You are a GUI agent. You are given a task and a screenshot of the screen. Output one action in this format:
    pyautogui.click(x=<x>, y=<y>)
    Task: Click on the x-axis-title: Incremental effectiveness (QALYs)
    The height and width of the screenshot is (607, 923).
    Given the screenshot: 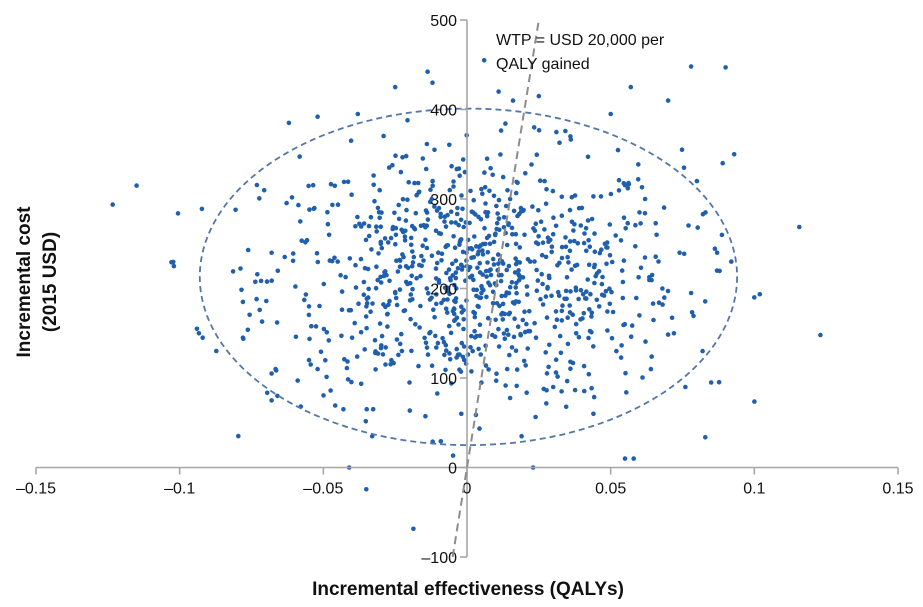 What is the action you would take?
    pyautogui.click(x=468, y=589)
    